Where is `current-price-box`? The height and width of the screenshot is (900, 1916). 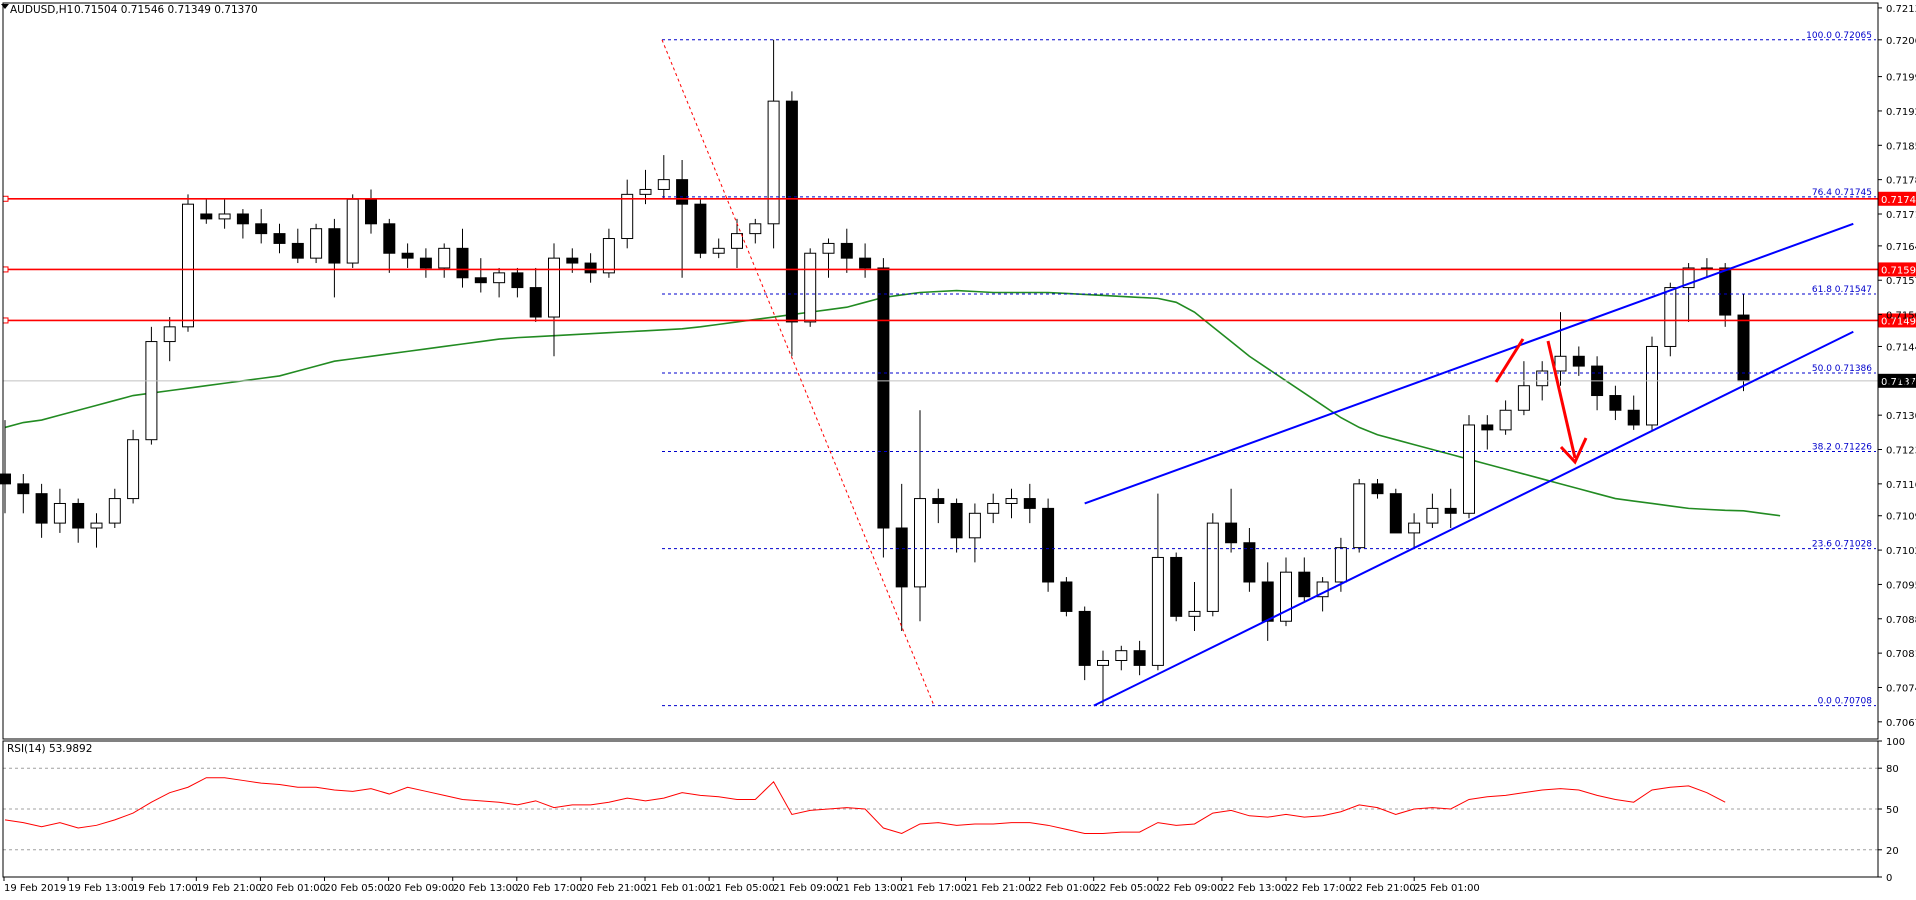
current-price-box is located at coordinates (1897, 380).